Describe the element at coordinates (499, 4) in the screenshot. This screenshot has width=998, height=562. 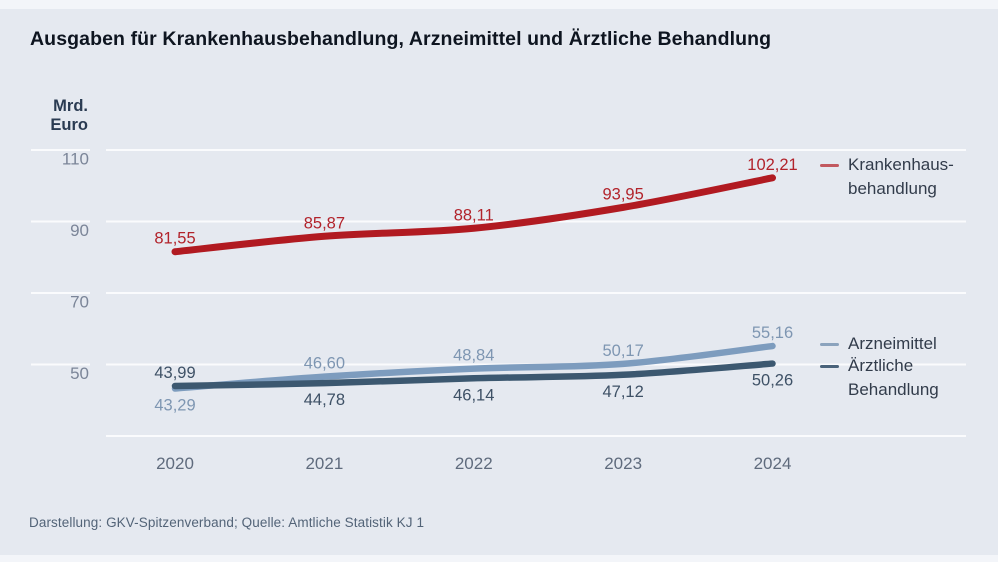
I see `top-edge-strip` at that location.